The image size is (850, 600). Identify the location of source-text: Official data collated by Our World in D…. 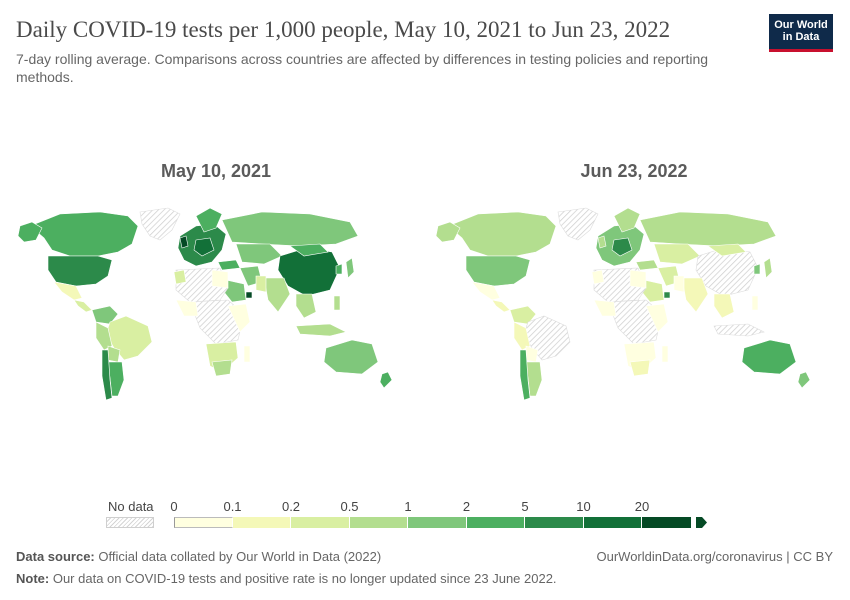
(240, 556).